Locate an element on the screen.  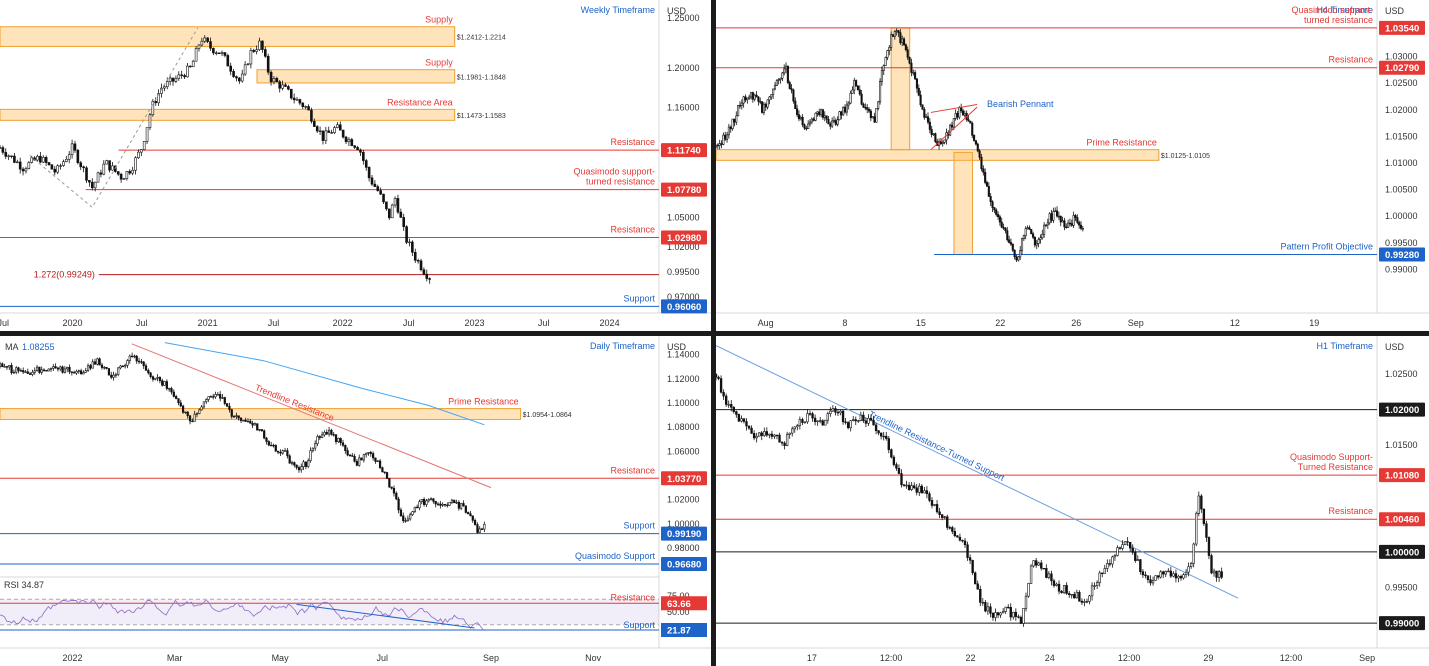
level-label: Resistance is located at coordinates (1350, 511).